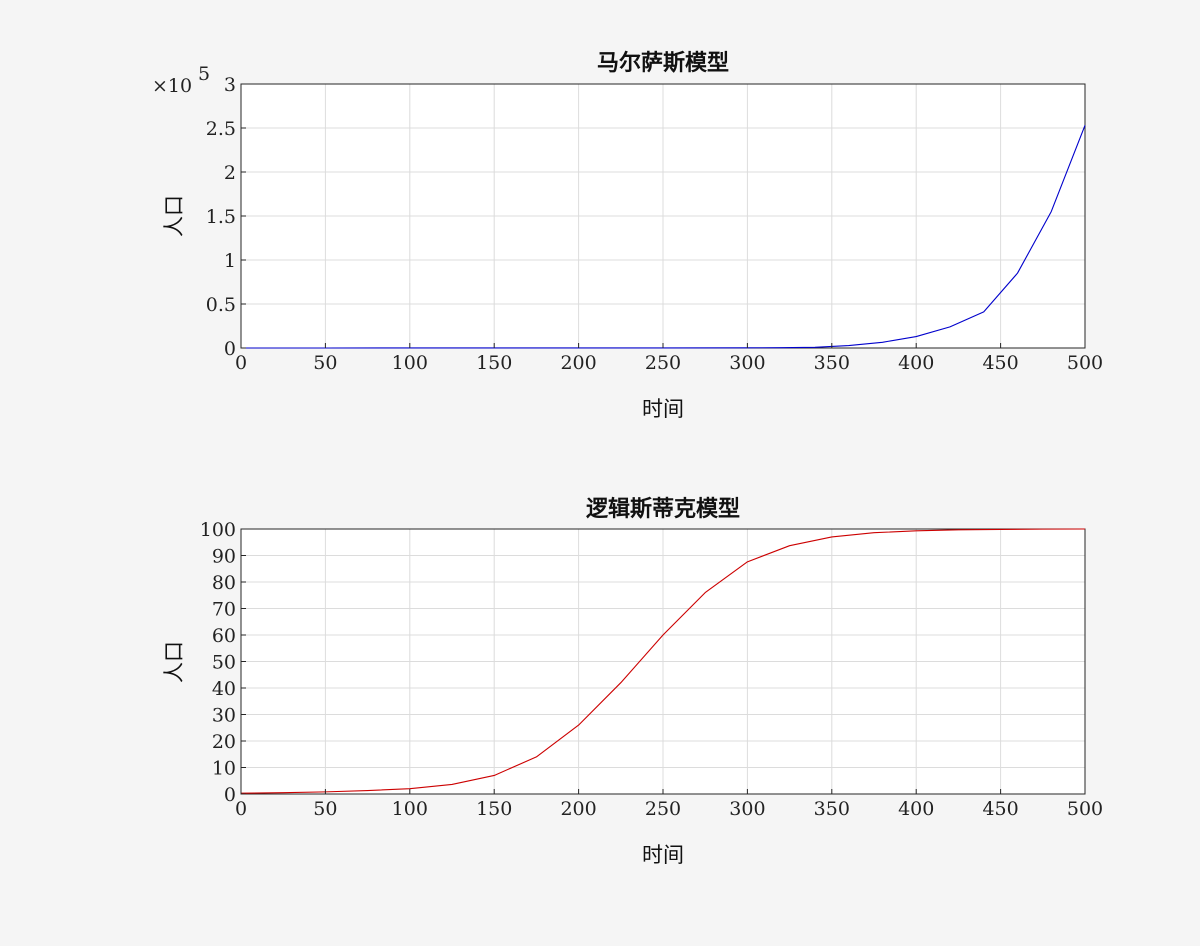 The height and width of the screenshot is (946, 1200). What do you see at coordinates (224, 769) in the screenshot?
I see `y-tick-label: 10` at bounding box center [224, 769].